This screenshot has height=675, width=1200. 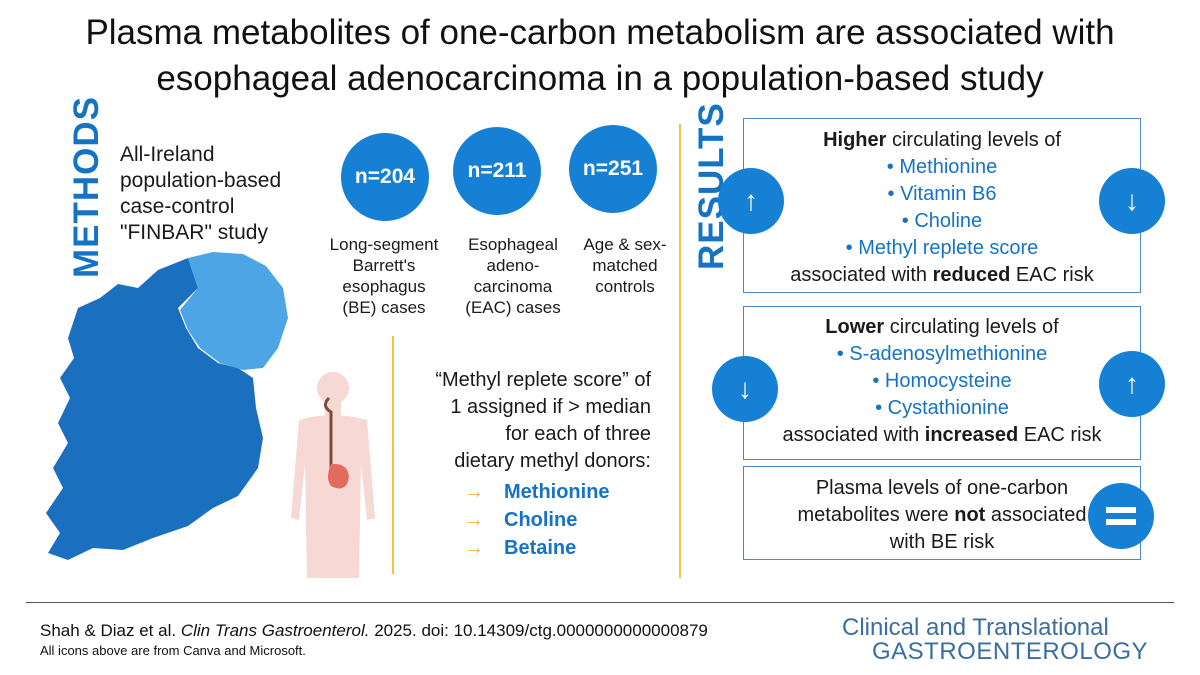 I want to click on group-count-badge: n=211, so click(x=497, y=171).